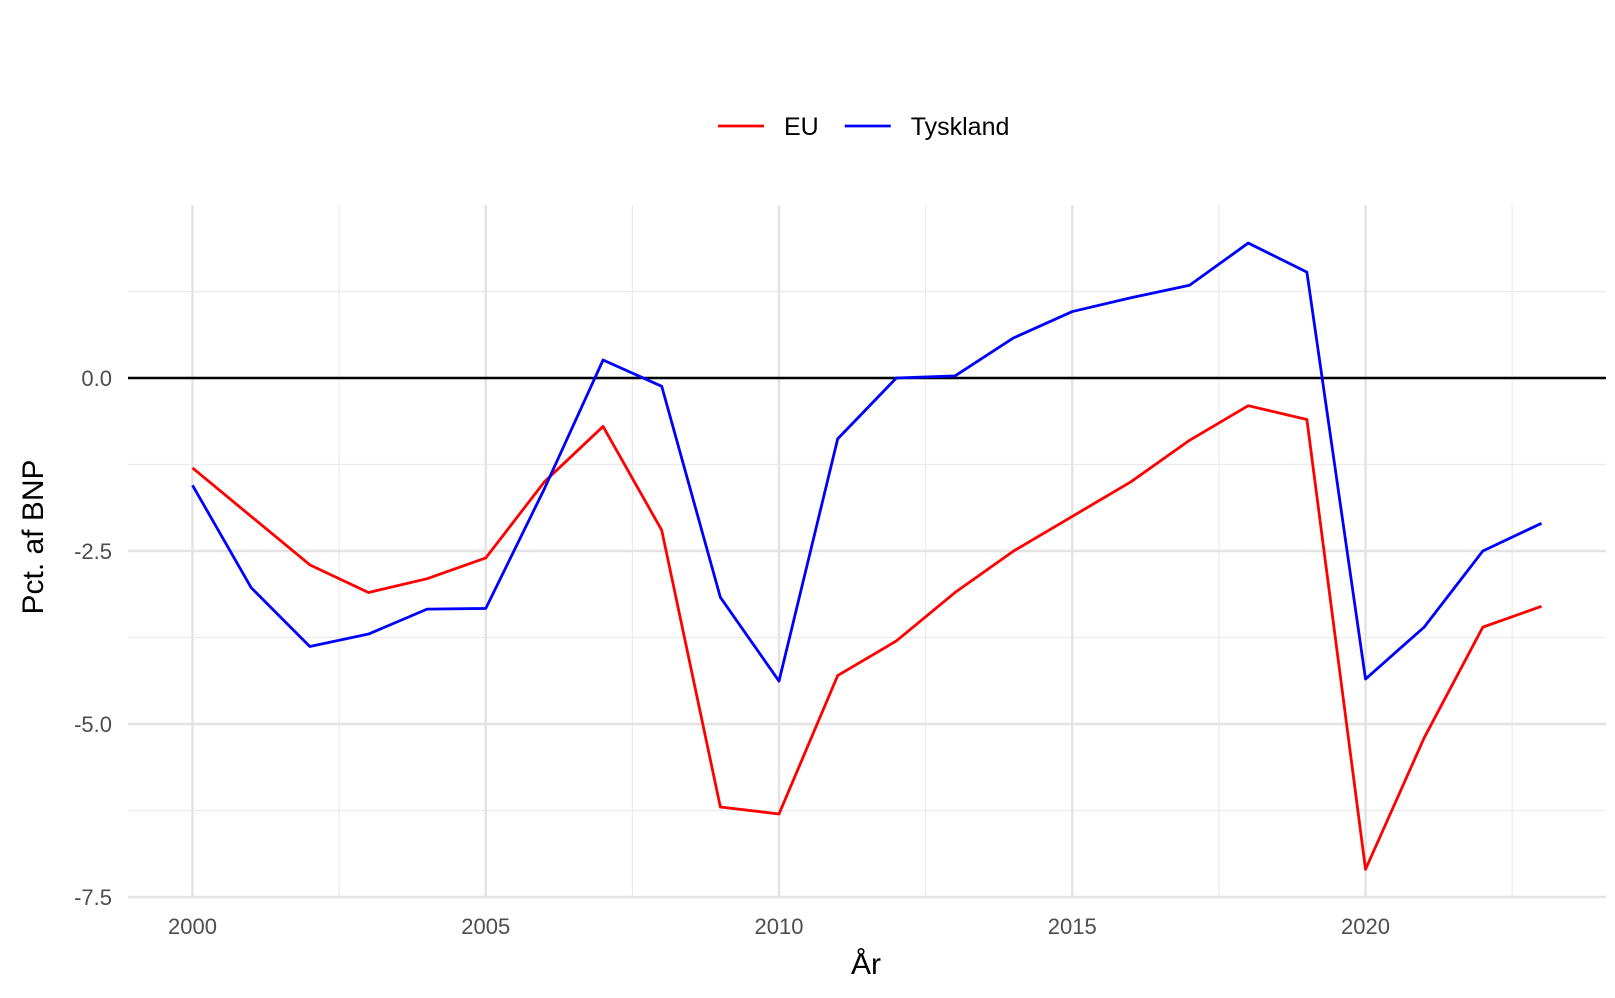 Image resolution: width=1615 pixels, height=998 pixels. Describe the element at coordinates (192, 926) in the screenshot. I see `x-tick-label: 2000` at that location.